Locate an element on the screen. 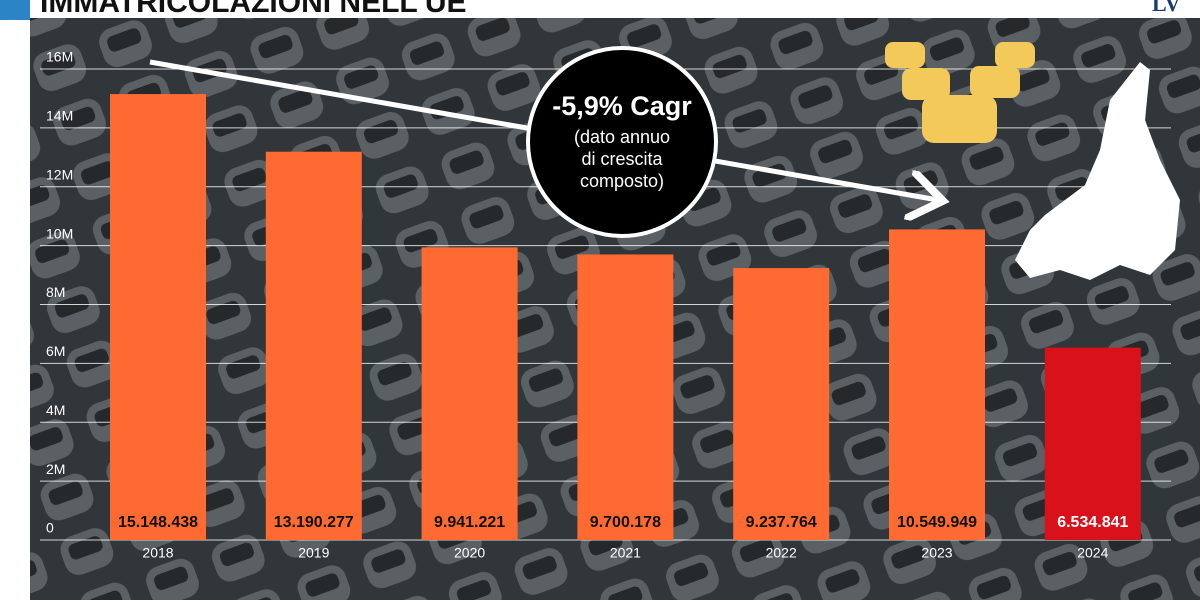 The image size is (1200, 600). y-tick-label: 4M is located at coordinates (55, 410).